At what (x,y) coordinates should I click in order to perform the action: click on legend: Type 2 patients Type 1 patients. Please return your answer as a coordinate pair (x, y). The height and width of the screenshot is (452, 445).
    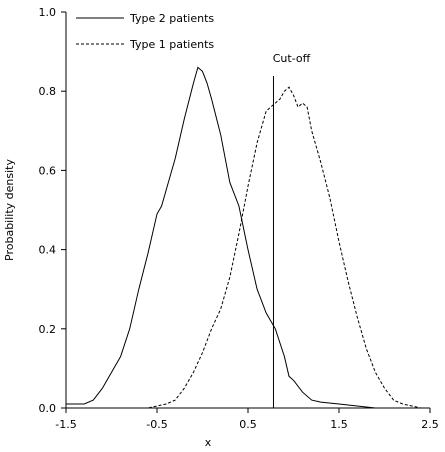
    Looking at the image, I should click on (145, 31).